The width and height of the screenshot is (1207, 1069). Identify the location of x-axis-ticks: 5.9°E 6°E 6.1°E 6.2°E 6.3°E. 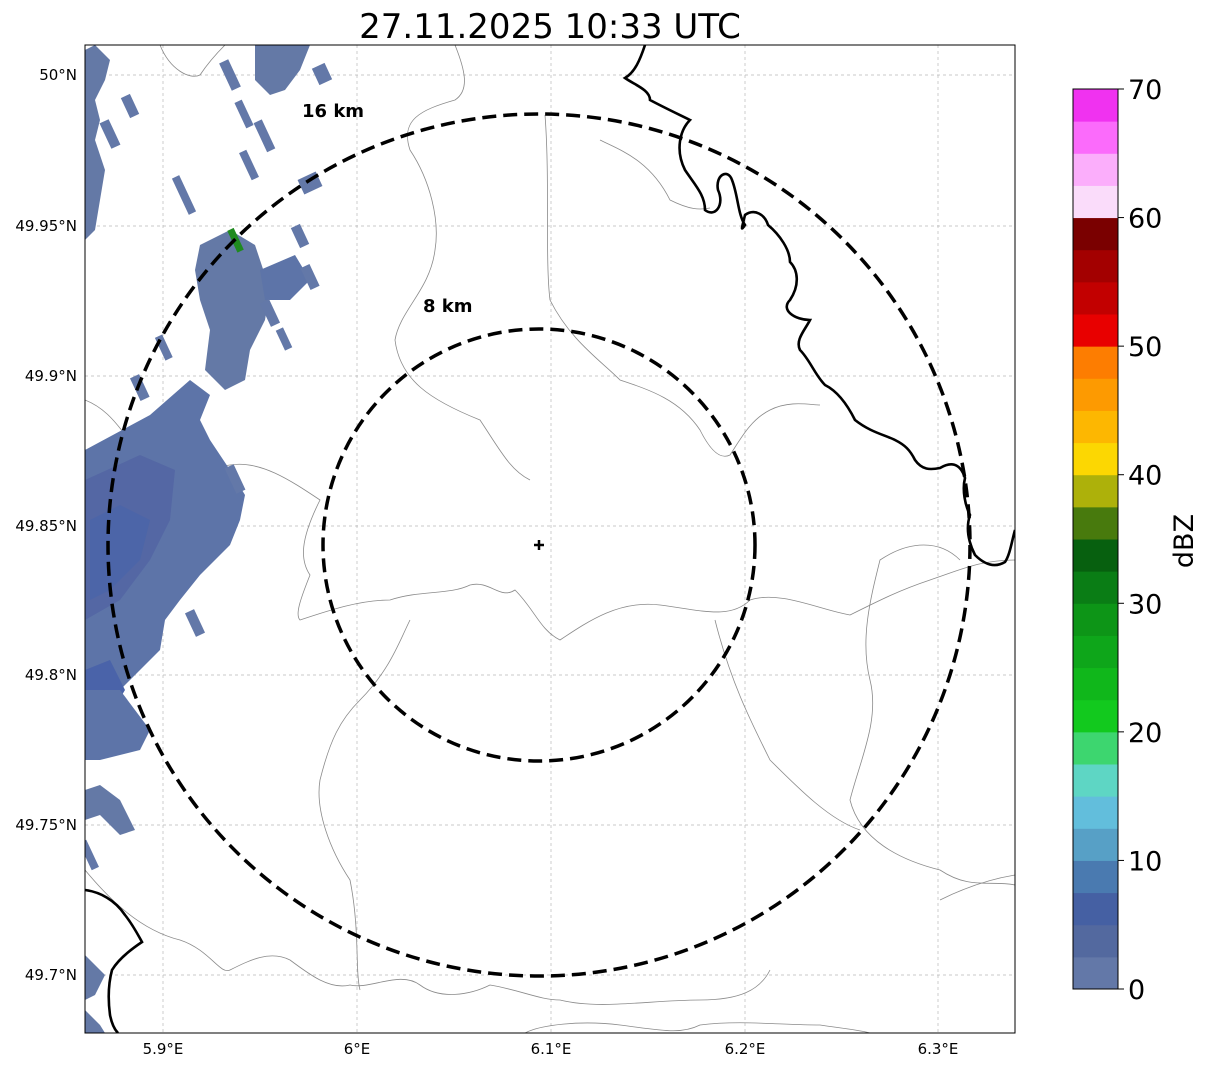
(551, 1049).